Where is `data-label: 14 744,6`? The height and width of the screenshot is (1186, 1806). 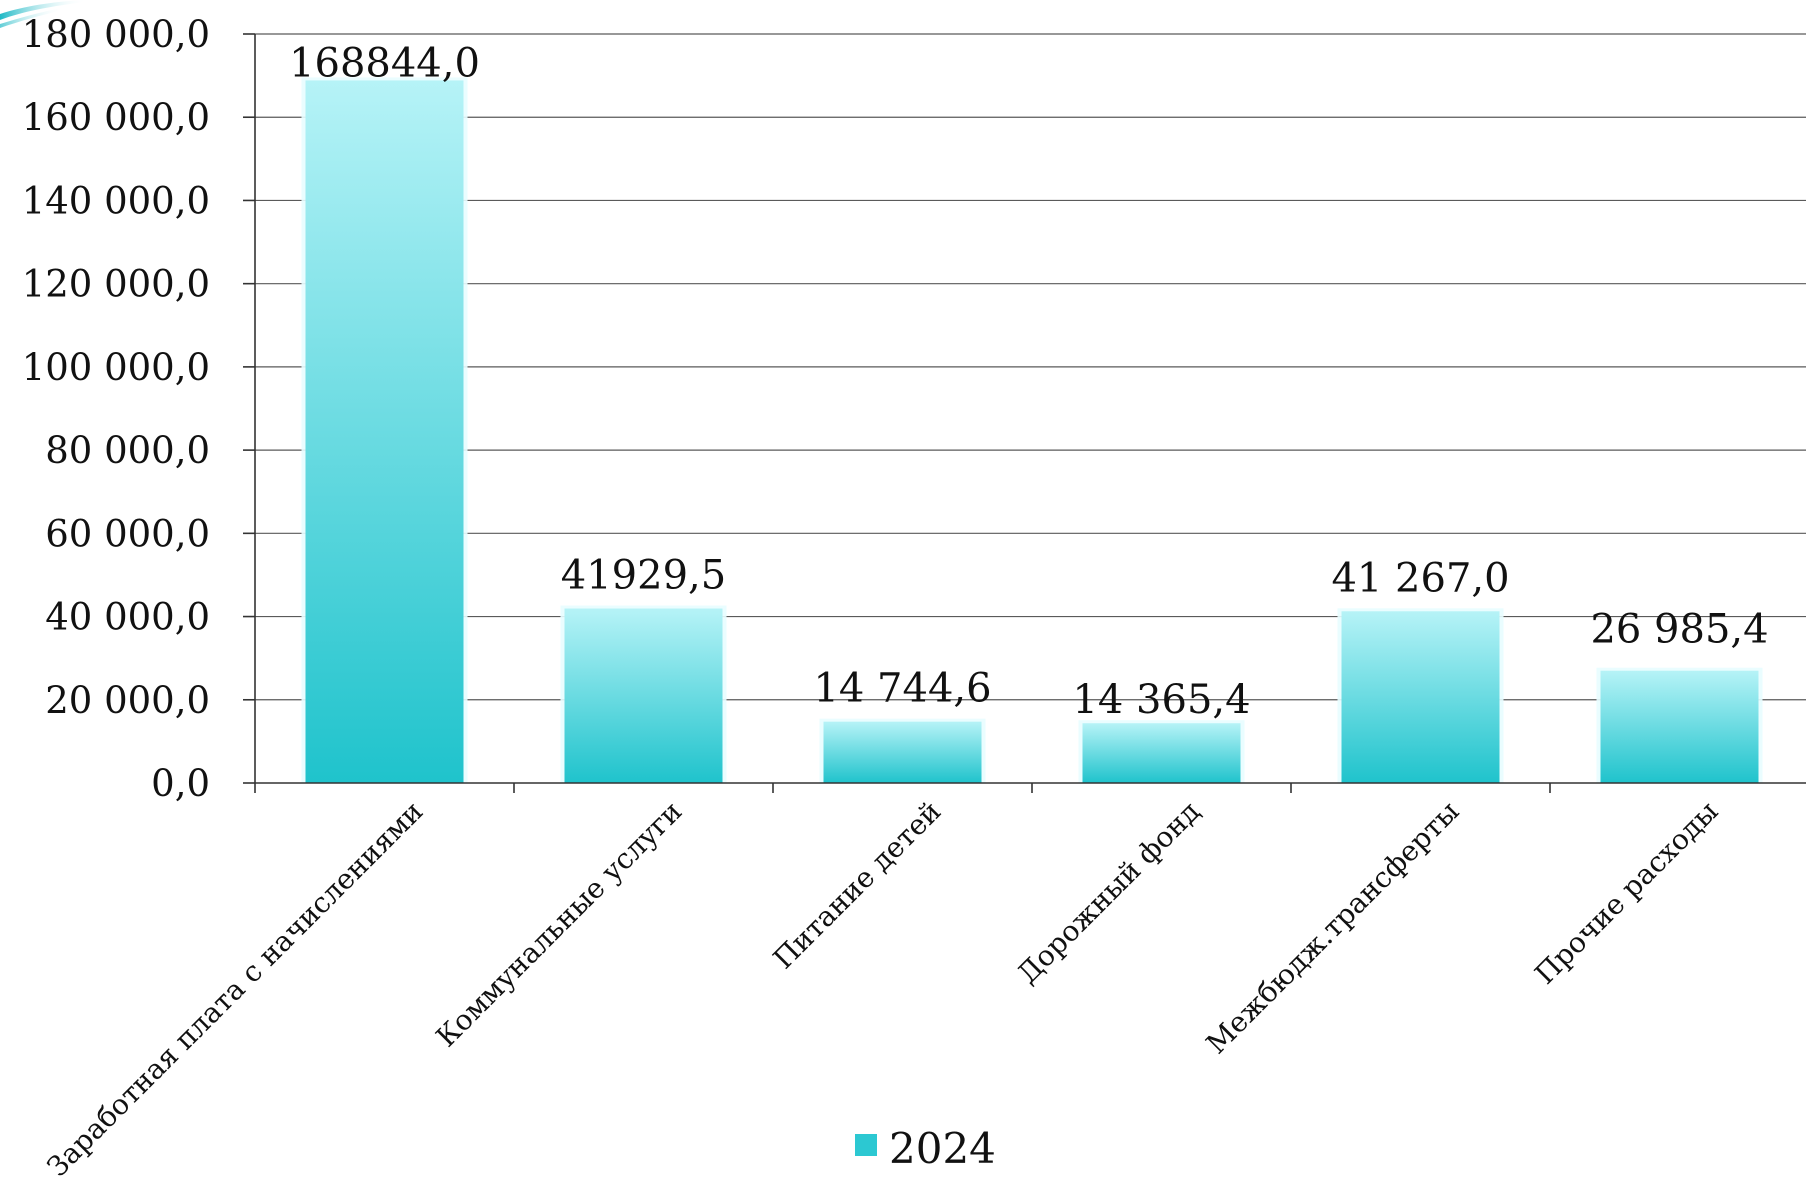 data-label: 14 744,6 is located at coordinates (902, 689).